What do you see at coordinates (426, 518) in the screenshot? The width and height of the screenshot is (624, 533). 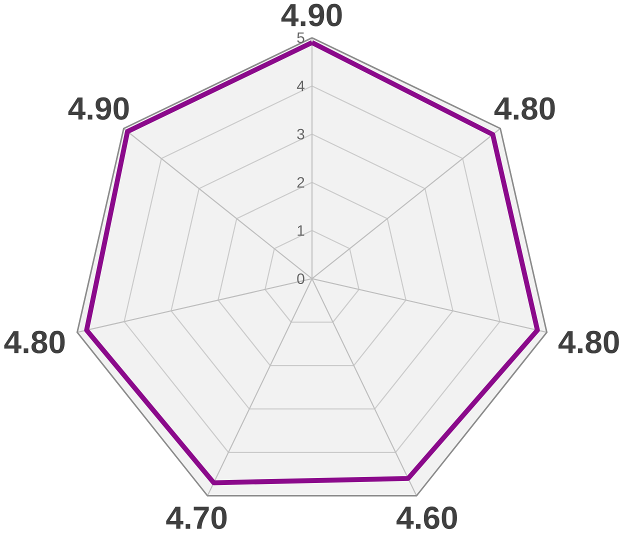 I see `spoke-label: 4.60` at bounding box center [426, 518].